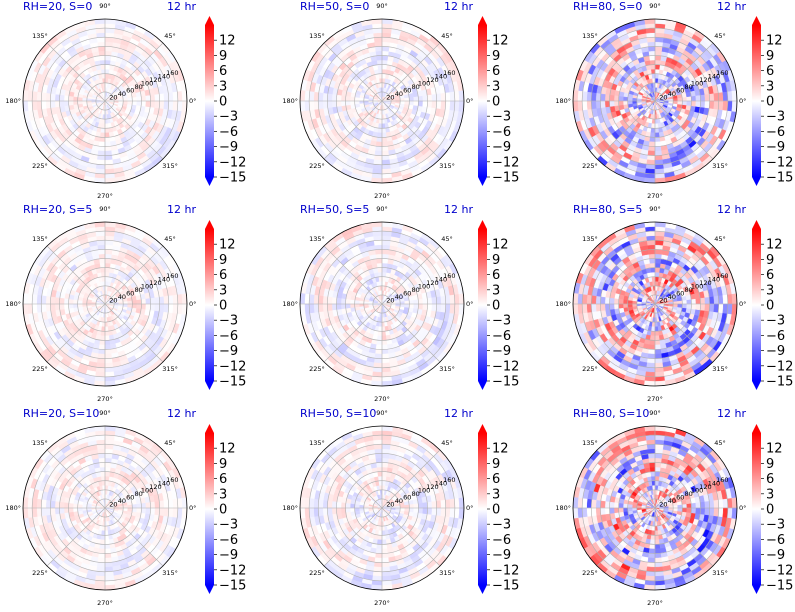 The width and height of the screenshot is (795, 612). I want to click on colorbar-tick-label: −12, so click(232, 162).